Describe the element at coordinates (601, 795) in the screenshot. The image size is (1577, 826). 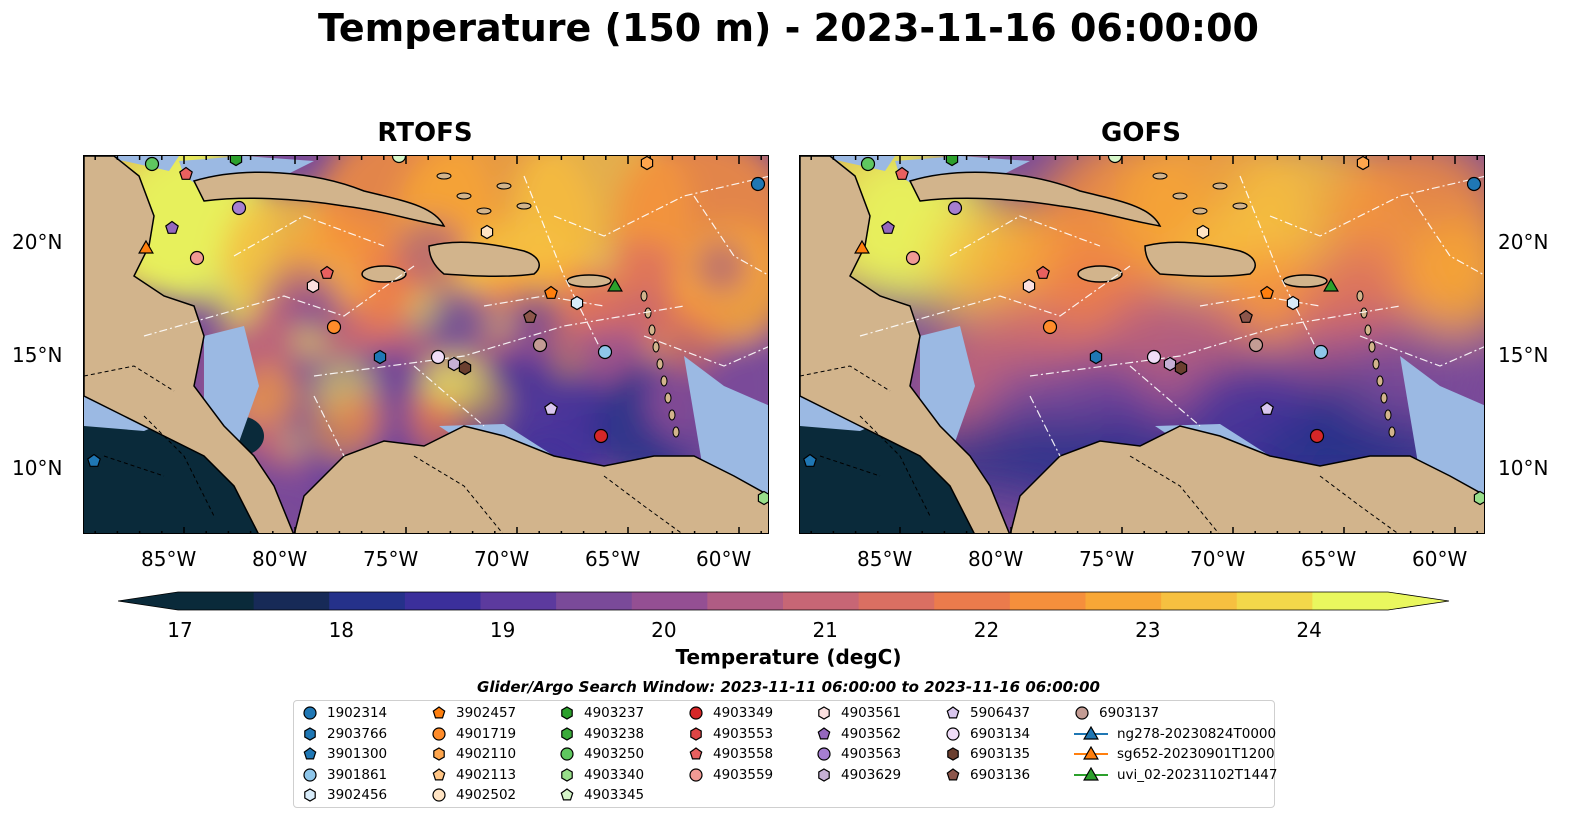
I see `legend-item: 4903345` at that location.